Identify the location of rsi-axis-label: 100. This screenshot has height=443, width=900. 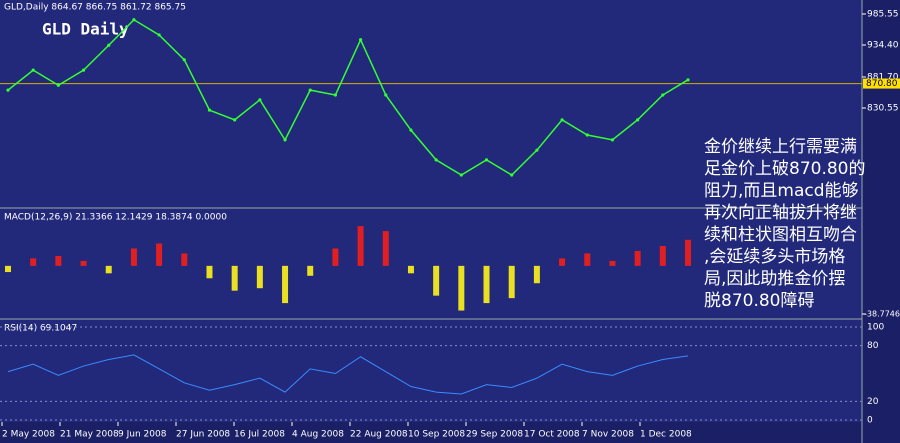
(875, 328).